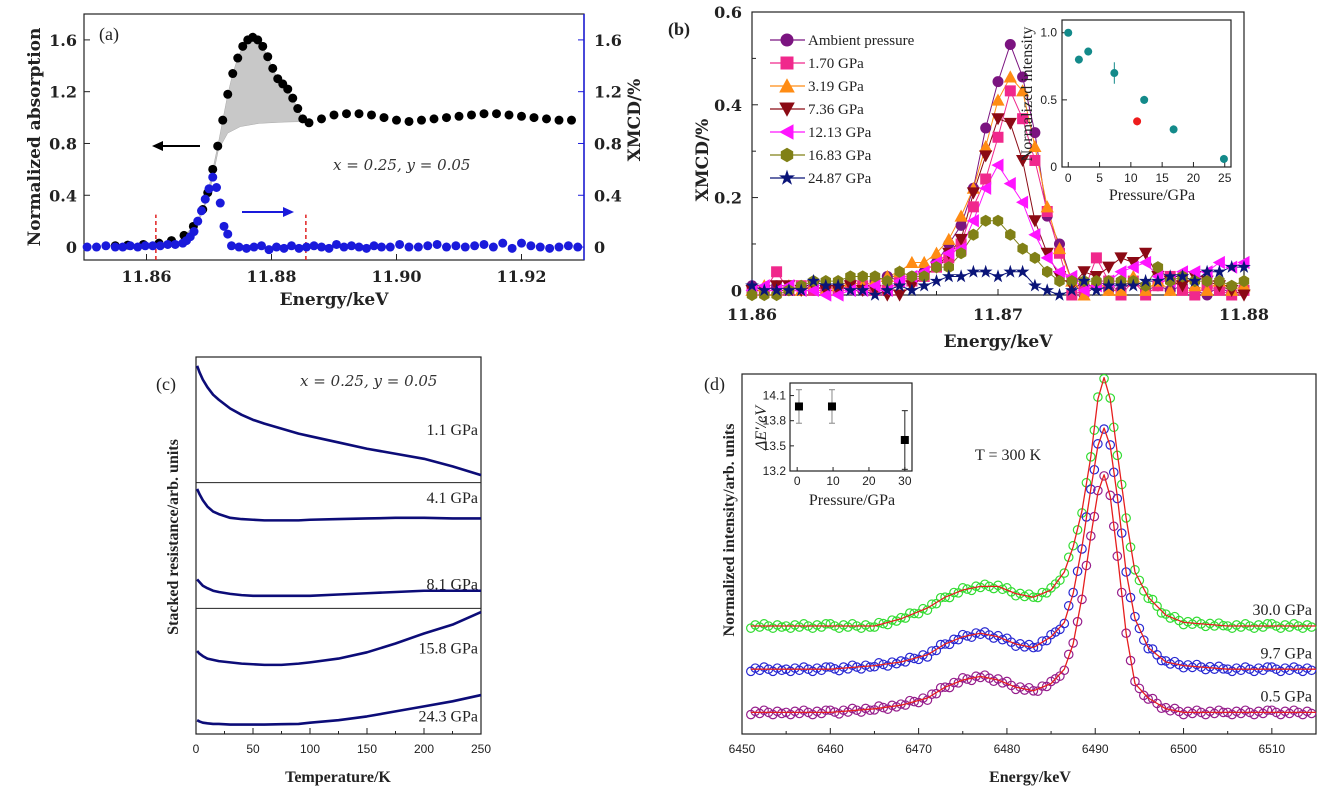  I want to click on panel-a-xlabel: Energy/keV, so click(335, 300).